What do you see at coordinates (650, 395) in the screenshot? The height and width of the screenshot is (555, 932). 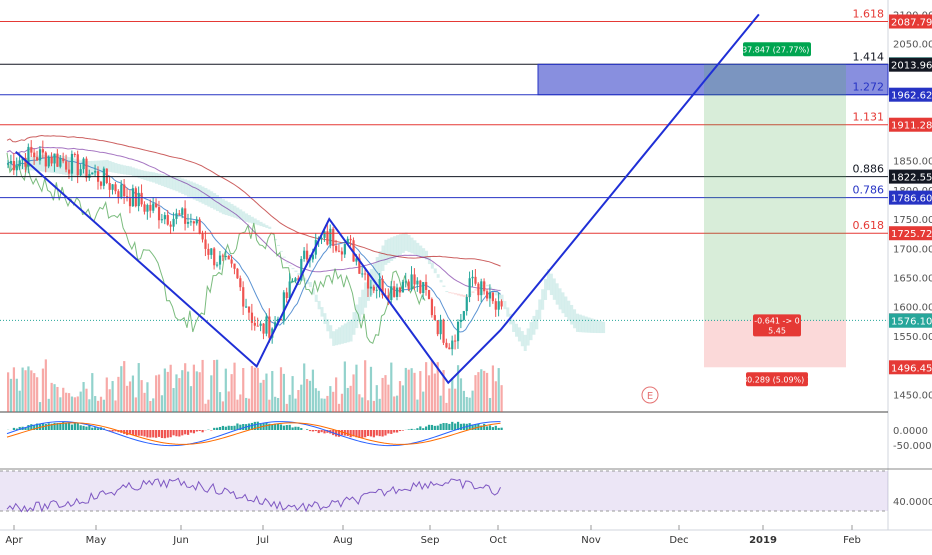 I see `earnings-event-marker: E` at bounding box center [650, 395].